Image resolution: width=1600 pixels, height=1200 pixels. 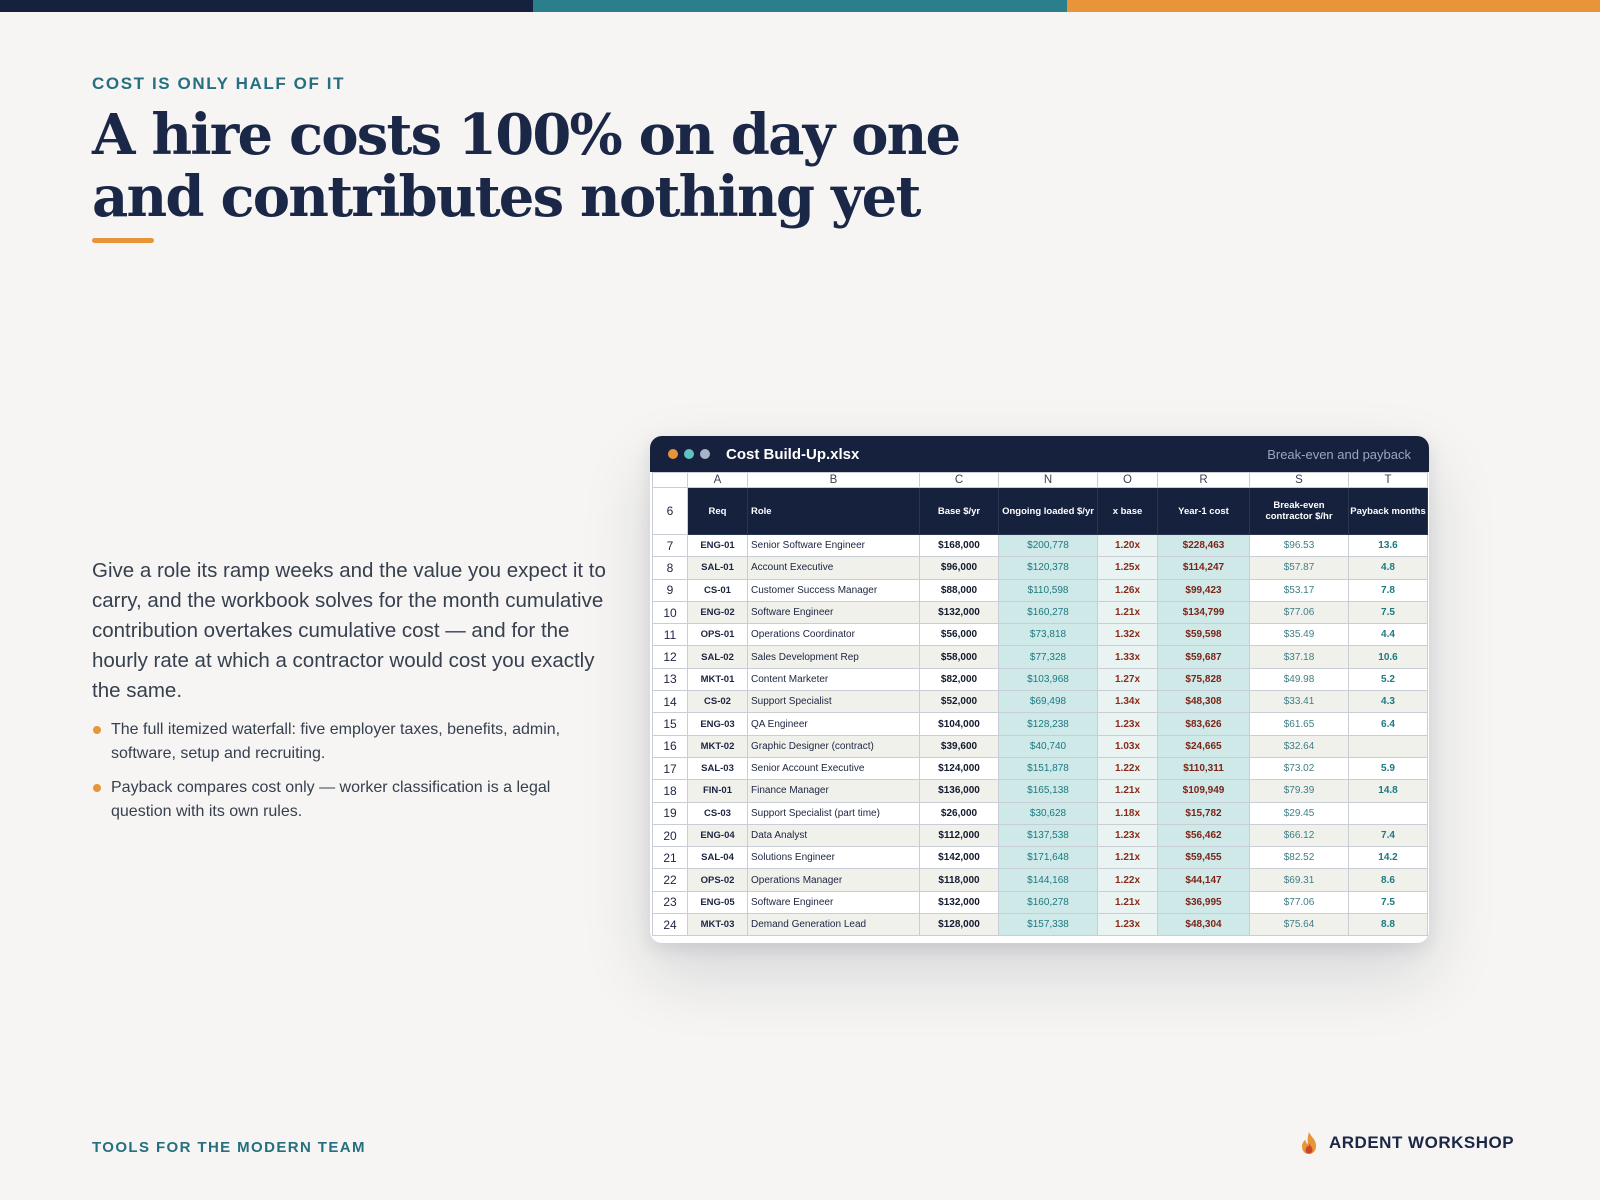 I want to click on header-breakeven-rate: Break-even contractor $/hr, so click(x=1299, y=511).